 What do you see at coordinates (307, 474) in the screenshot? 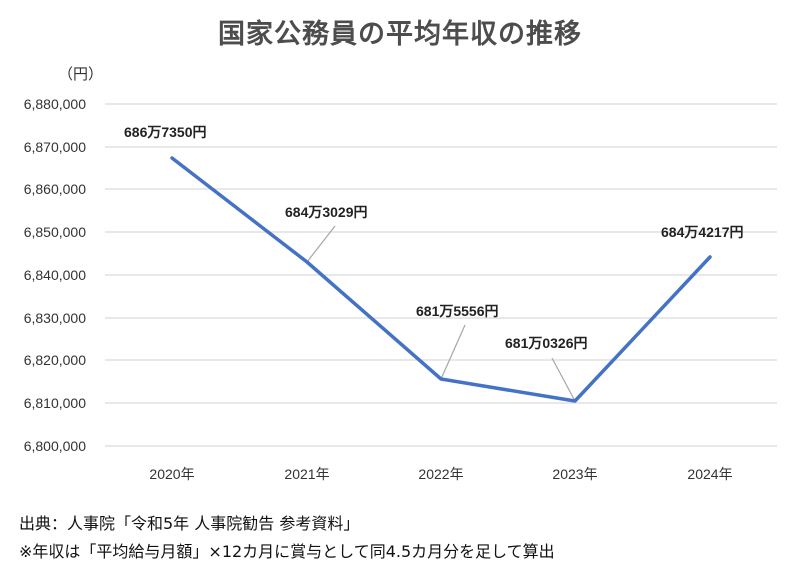
I see `x-tick: 2021年` at bounding box center [307, 474].